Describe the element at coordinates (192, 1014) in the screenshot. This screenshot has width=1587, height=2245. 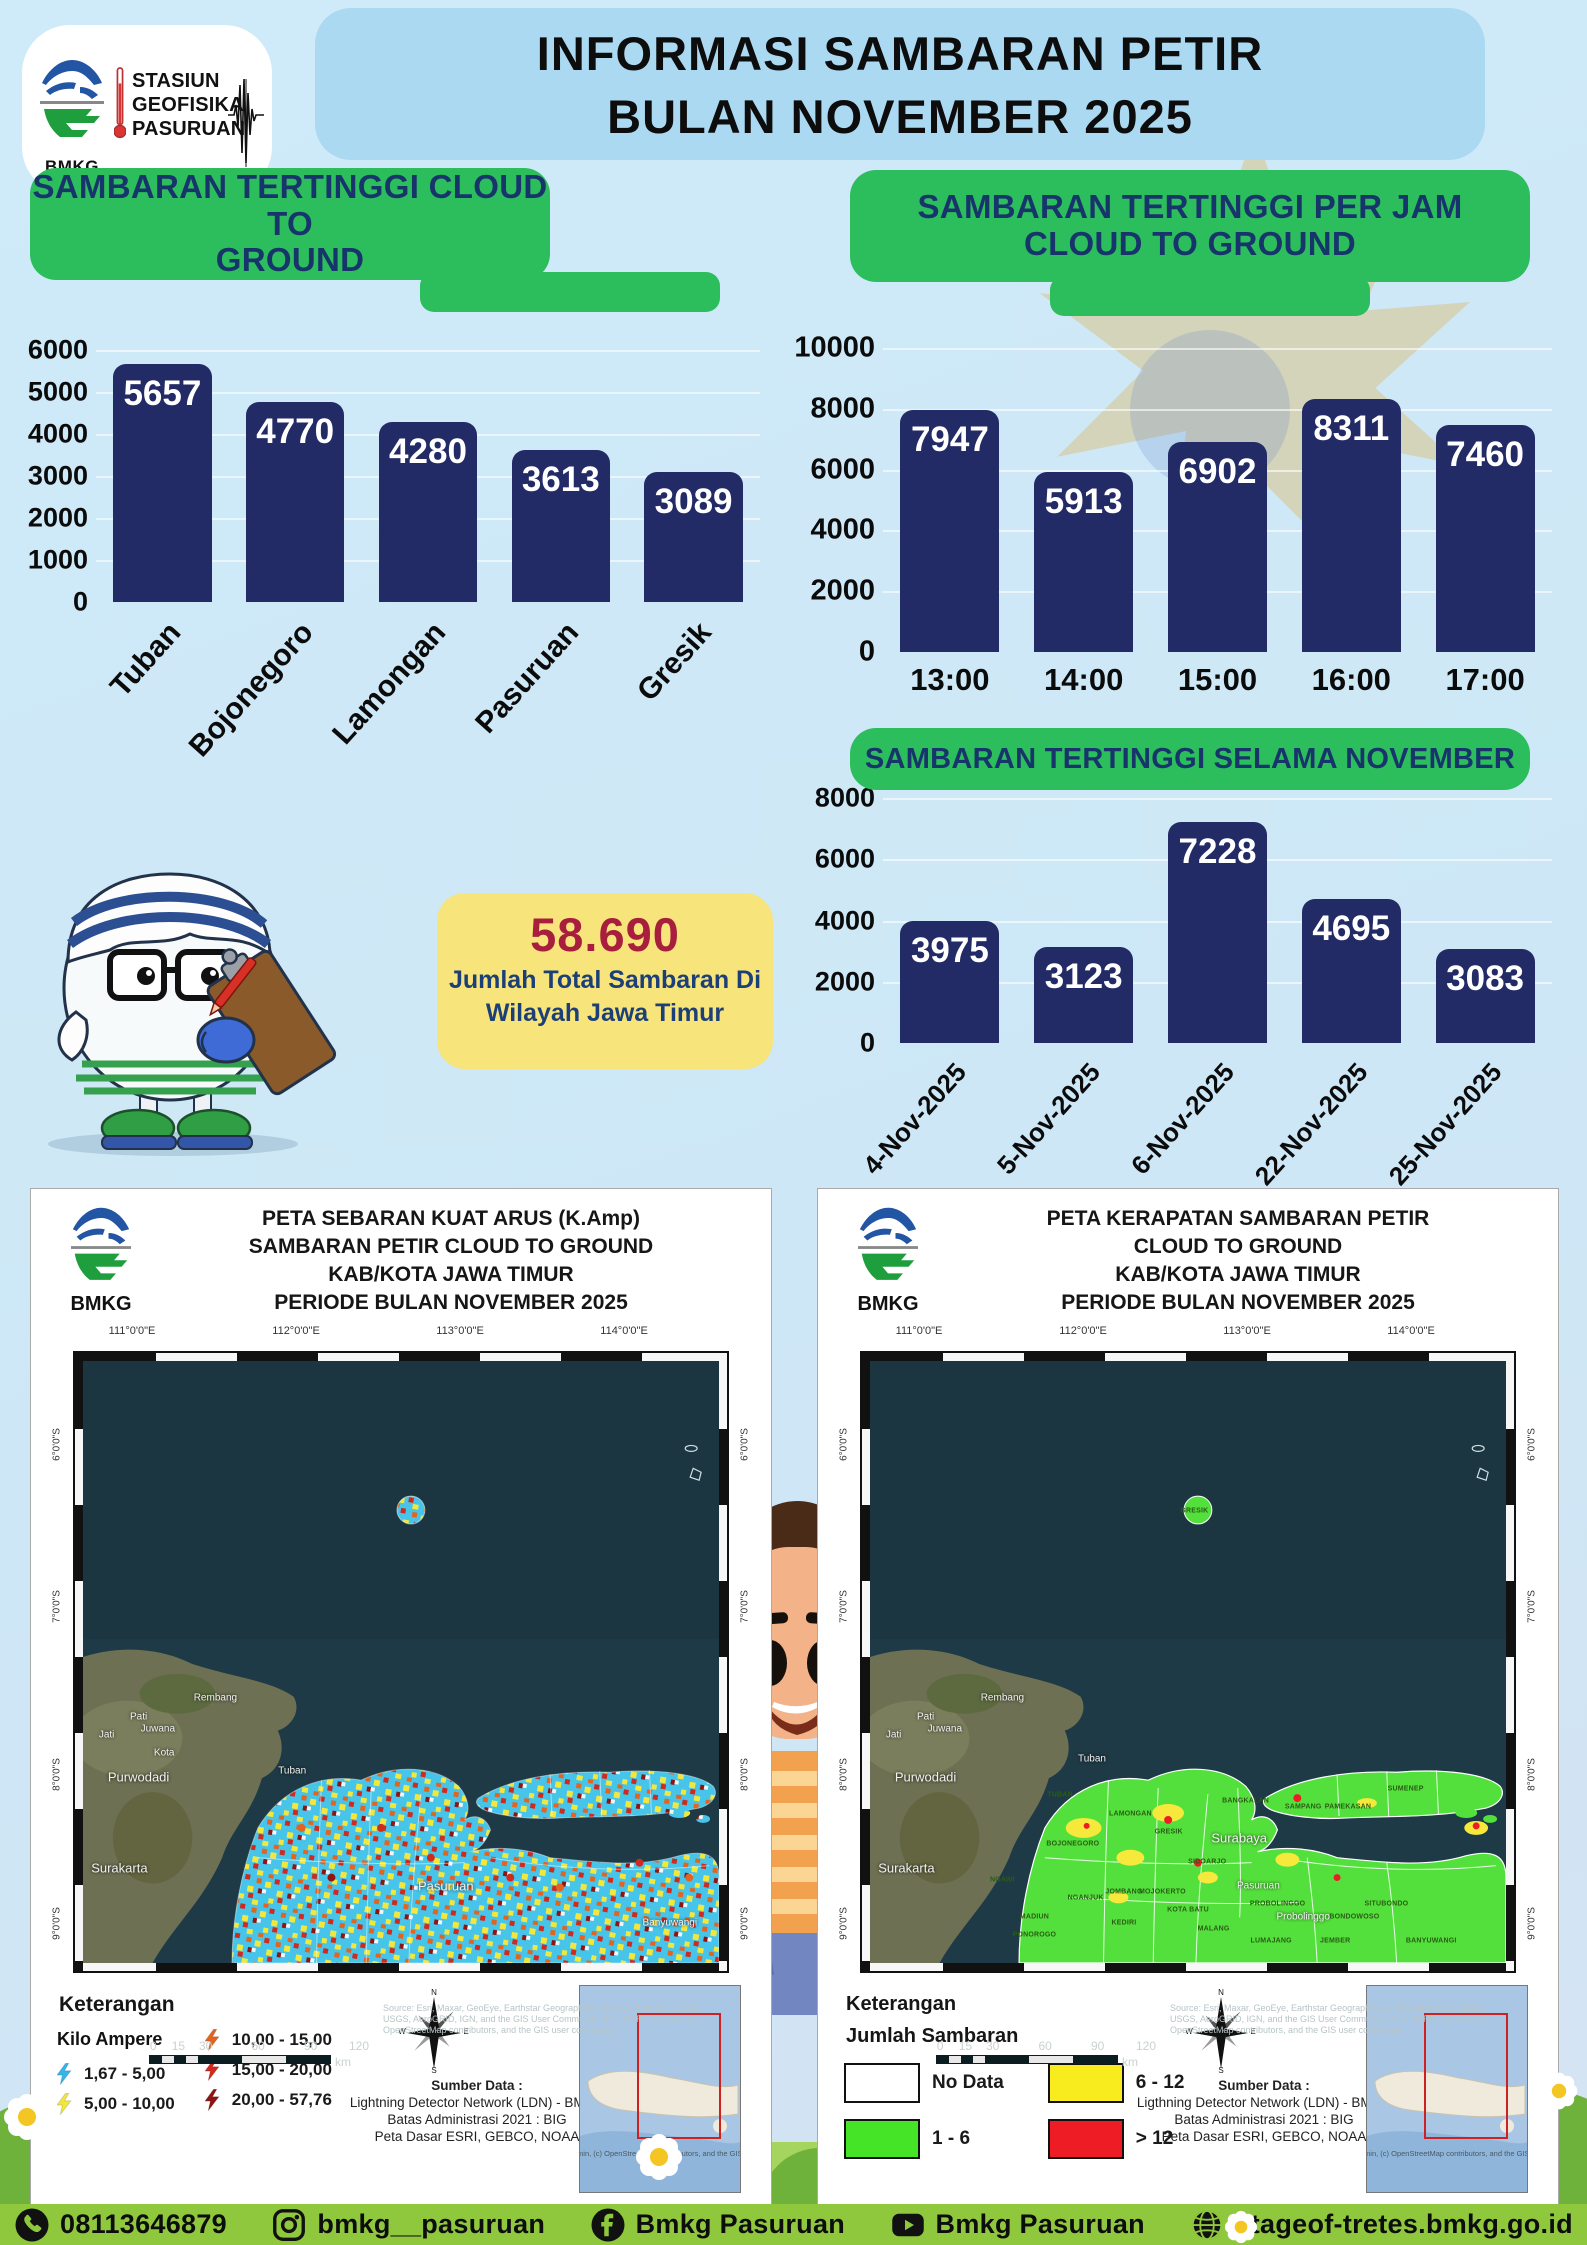
I see `bmkg-mascot` at that location.